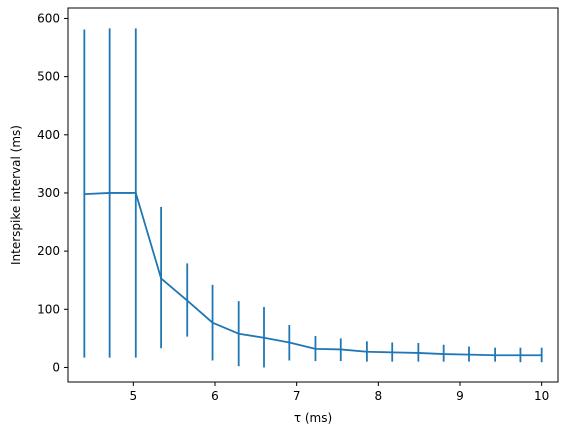 This screenshot has height=438, width=571. I want to click on x-tick-label: 6, so click(215, 396).